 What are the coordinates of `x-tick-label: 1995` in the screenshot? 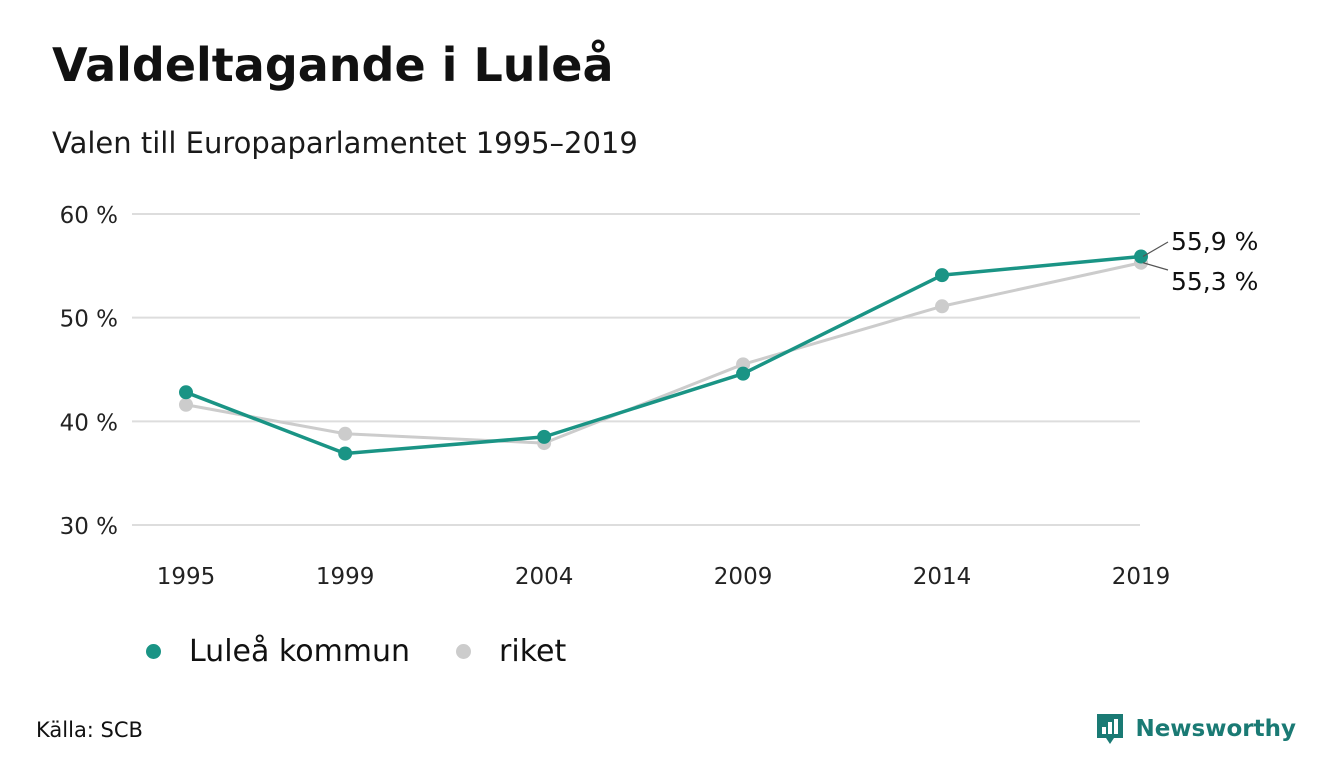 It's located at (186, 577).